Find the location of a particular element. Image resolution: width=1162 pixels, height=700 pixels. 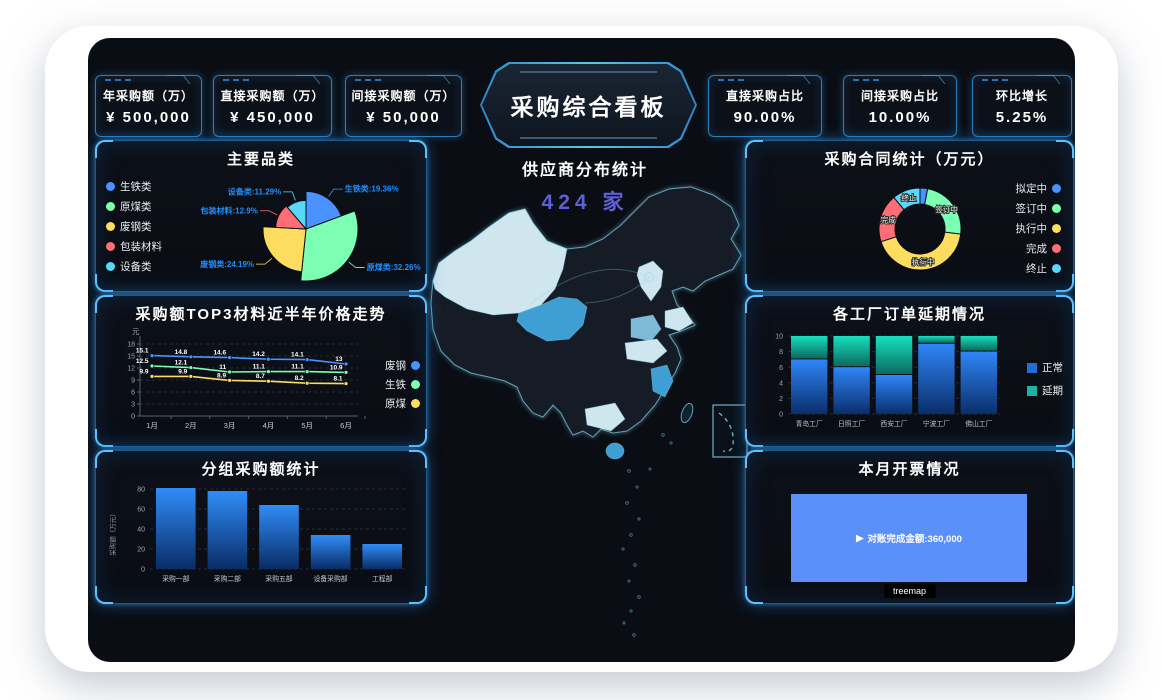

svg-text: 原煤类:32.26% is located at coordinates (394, 267).